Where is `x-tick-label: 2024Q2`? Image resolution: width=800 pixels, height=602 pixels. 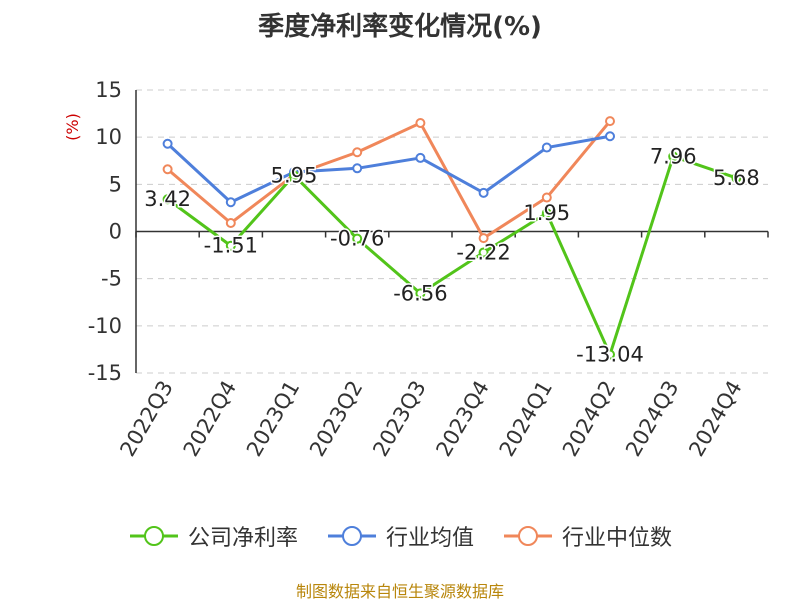 x-tick-label: 2024Q2 is located at coordinates (589, 419).